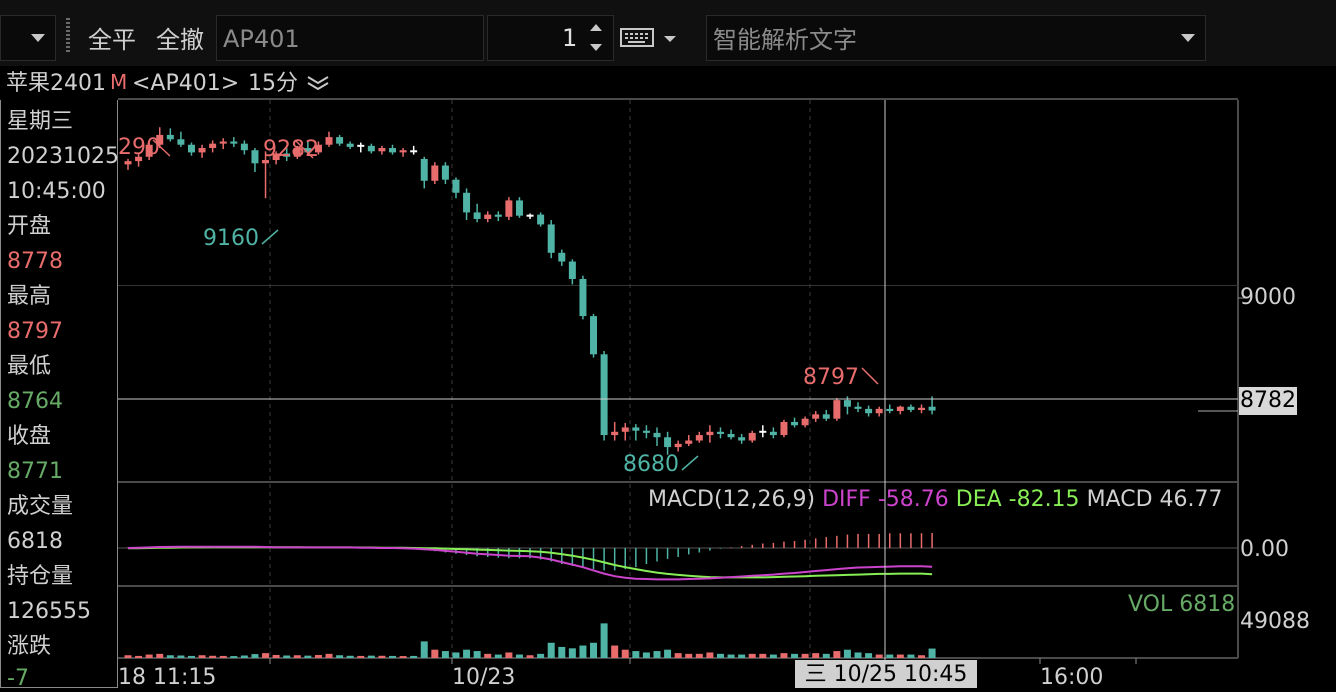  Describe the element at coordinates (350, 38) in the screenshot. I see `contract-input: AP401` at that location.